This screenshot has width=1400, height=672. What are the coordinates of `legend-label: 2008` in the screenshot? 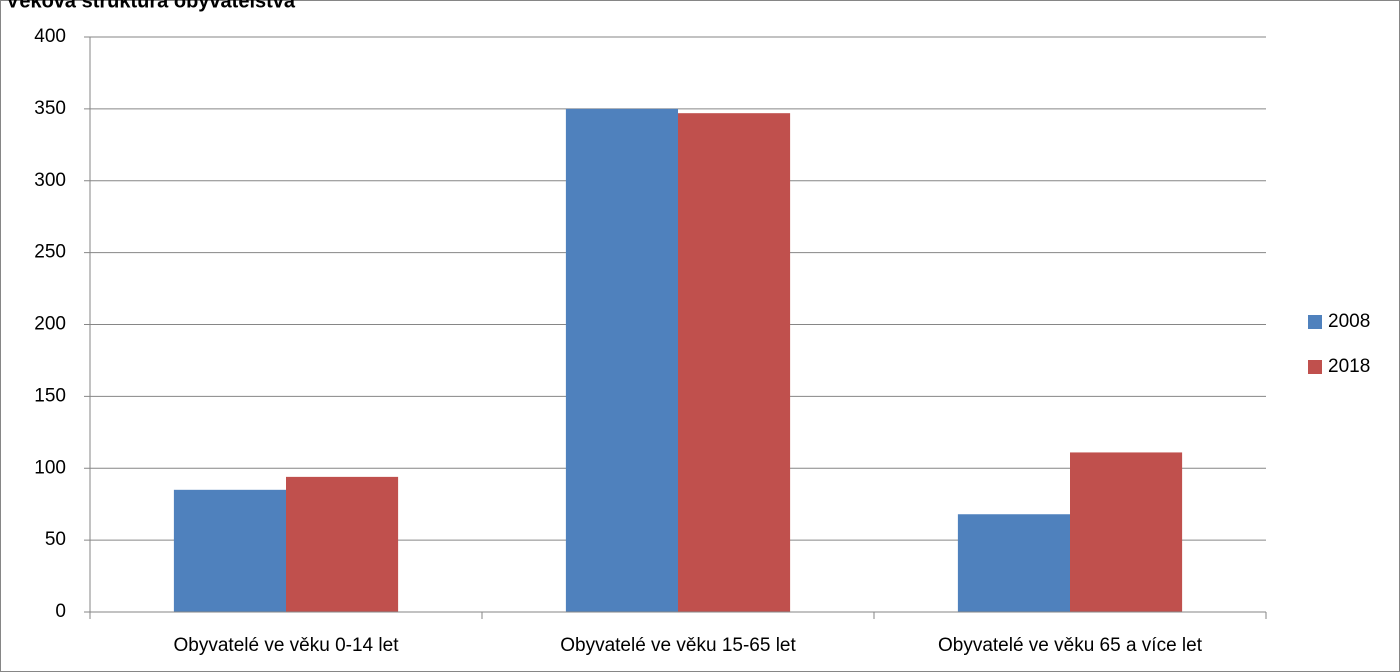 It's located at (1349, 321).